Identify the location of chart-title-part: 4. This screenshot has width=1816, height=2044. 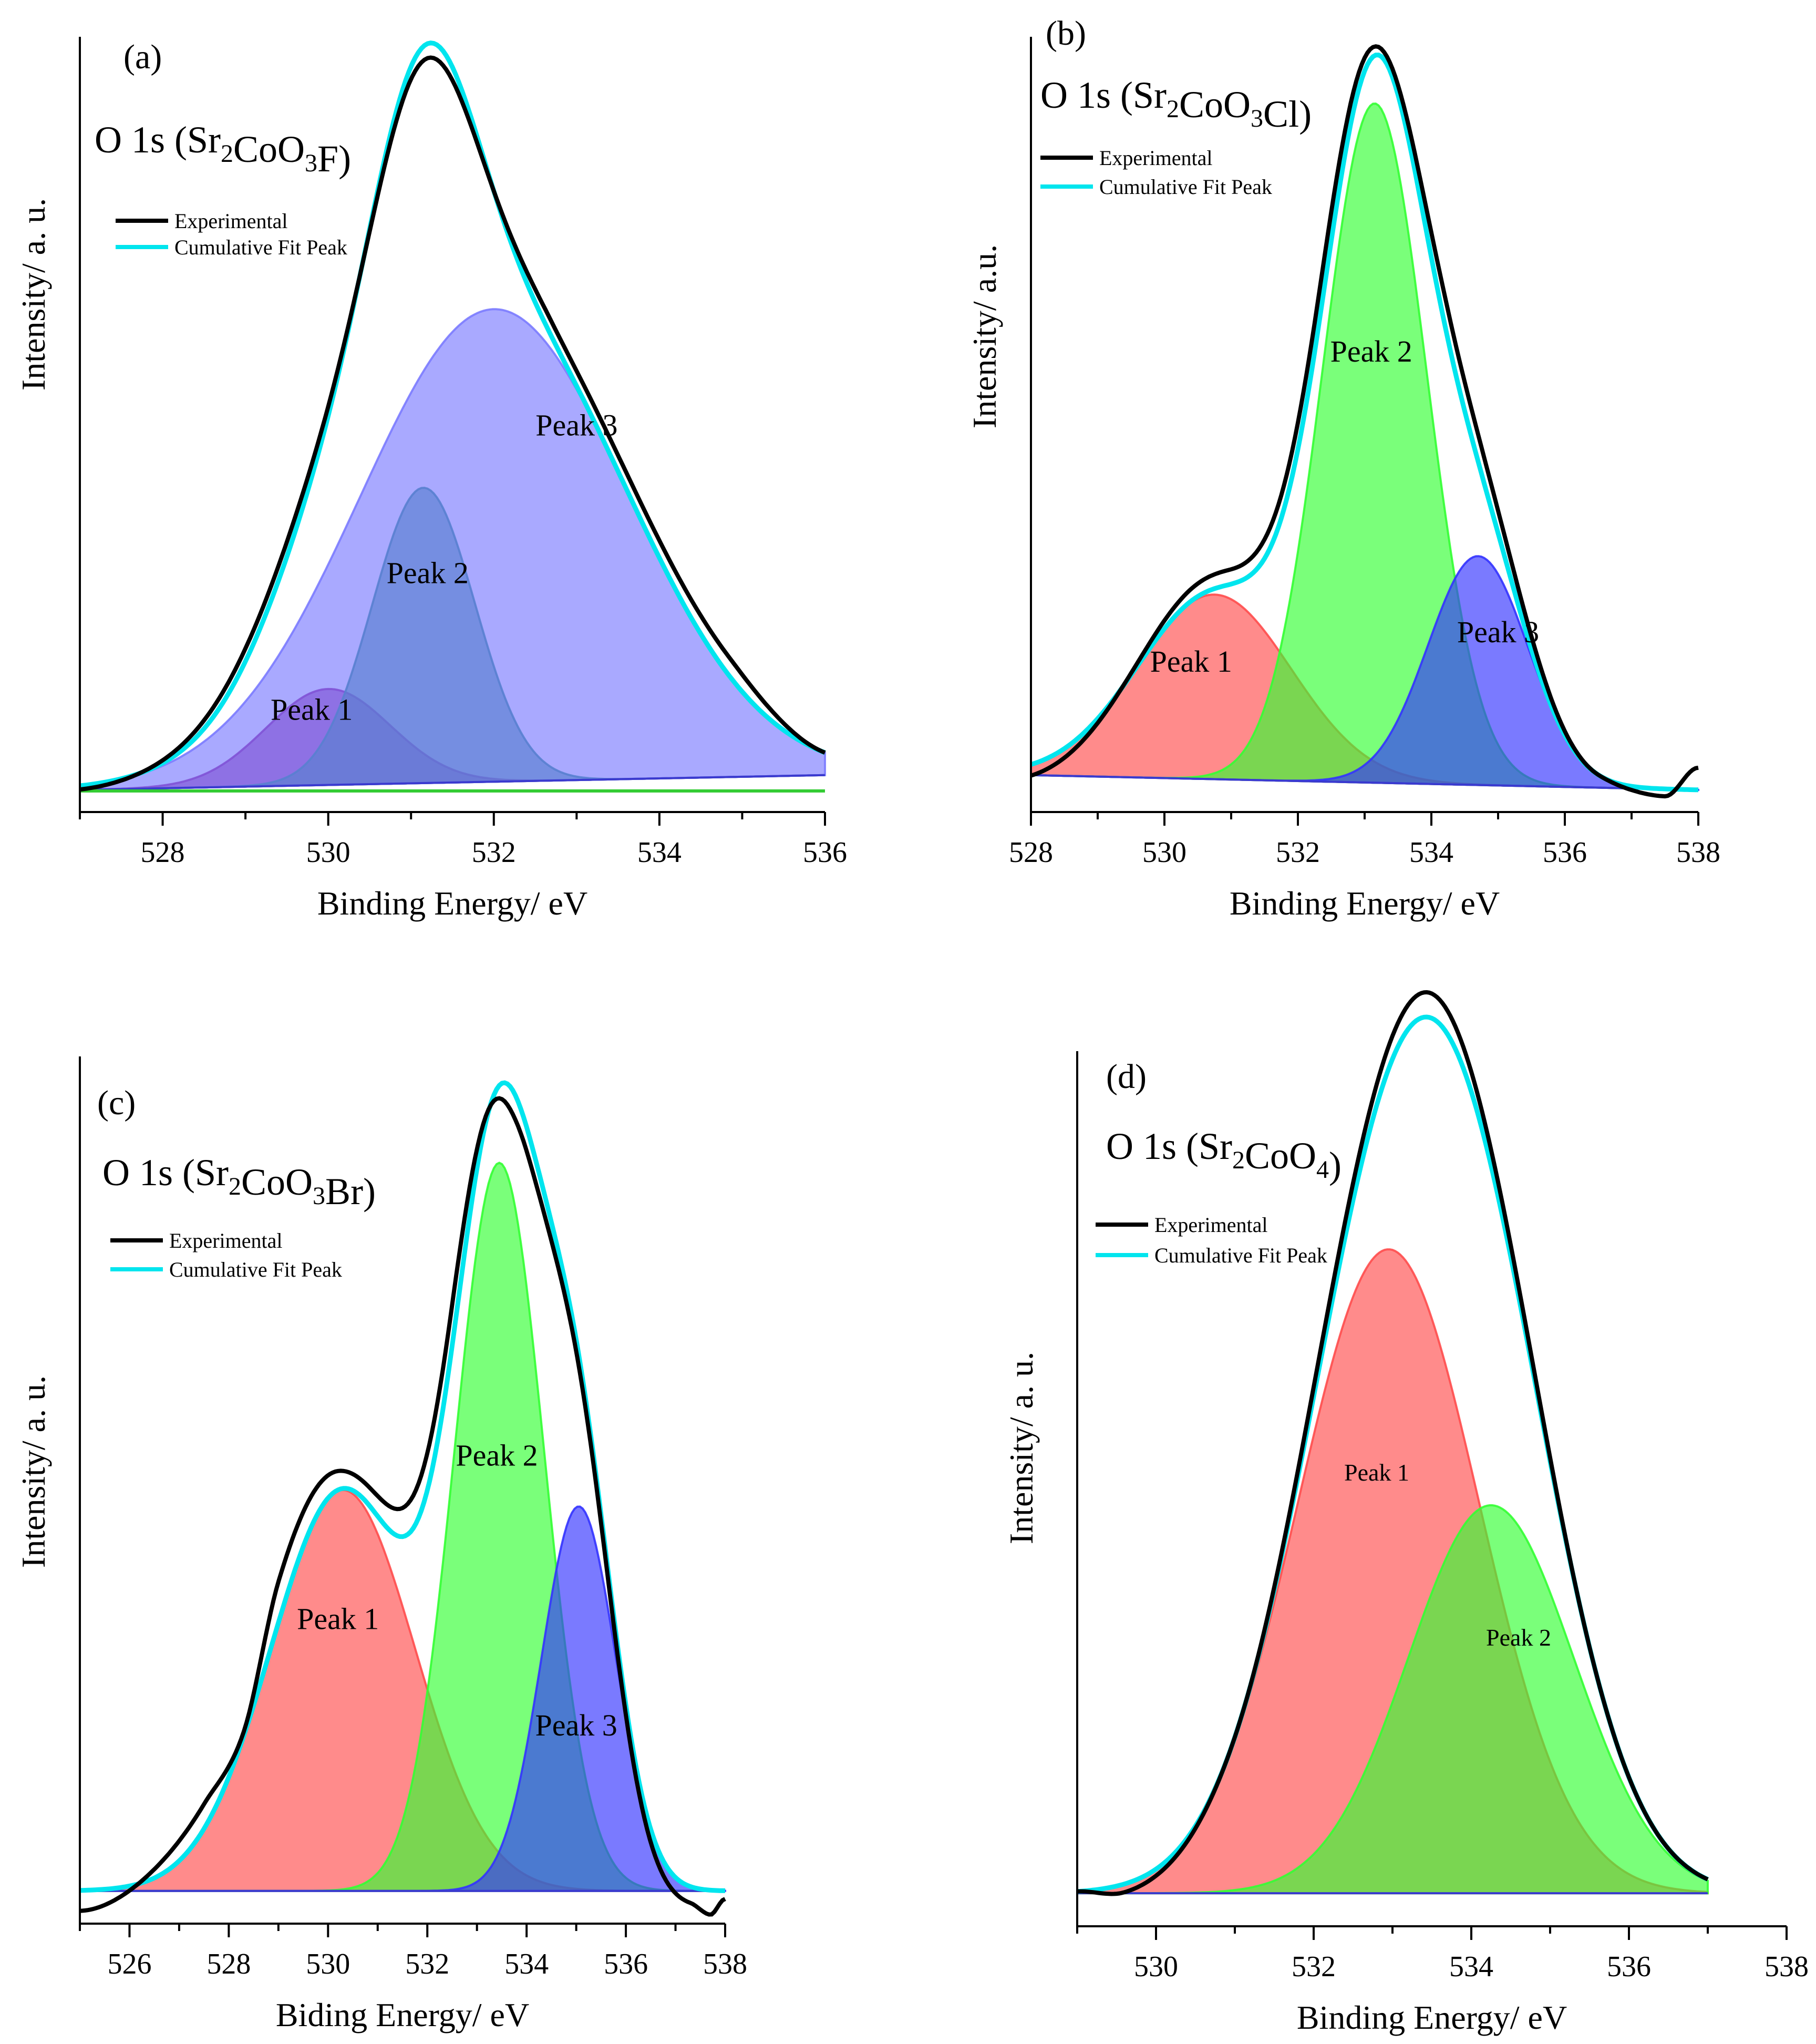
(1322, 1170).